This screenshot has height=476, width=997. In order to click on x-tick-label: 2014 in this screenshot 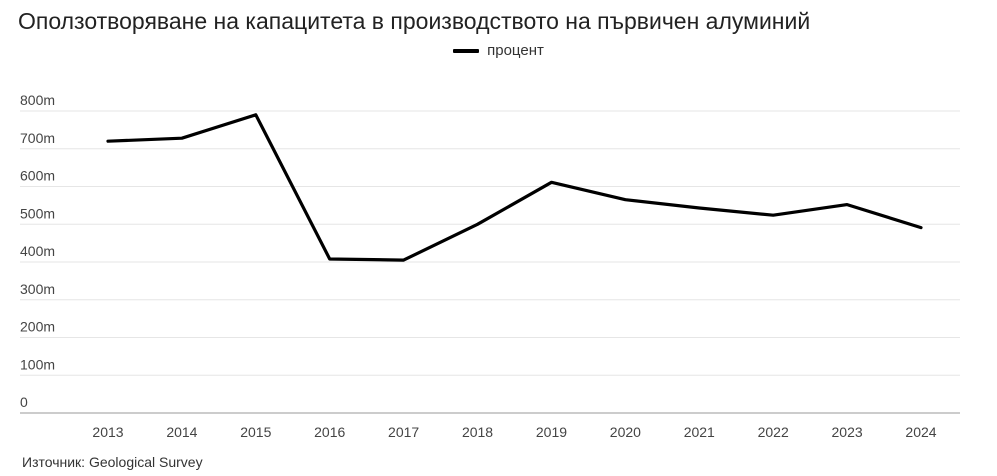, I will do `click(181, 432)`.